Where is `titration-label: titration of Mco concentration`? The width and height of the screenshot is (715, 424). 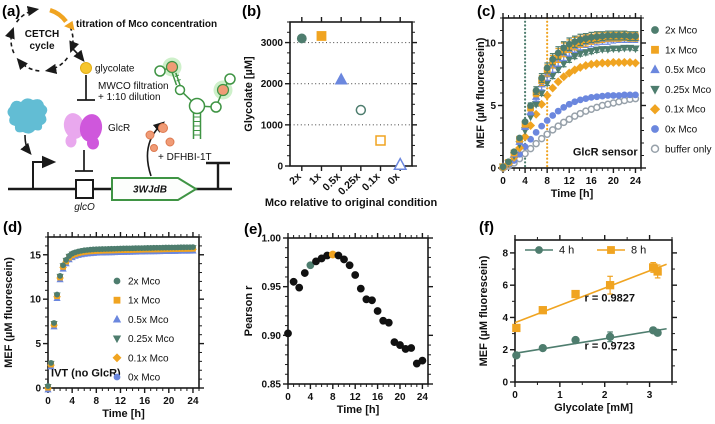 titration-label: titration of Mco concentration is located at coordinates (146, 24).